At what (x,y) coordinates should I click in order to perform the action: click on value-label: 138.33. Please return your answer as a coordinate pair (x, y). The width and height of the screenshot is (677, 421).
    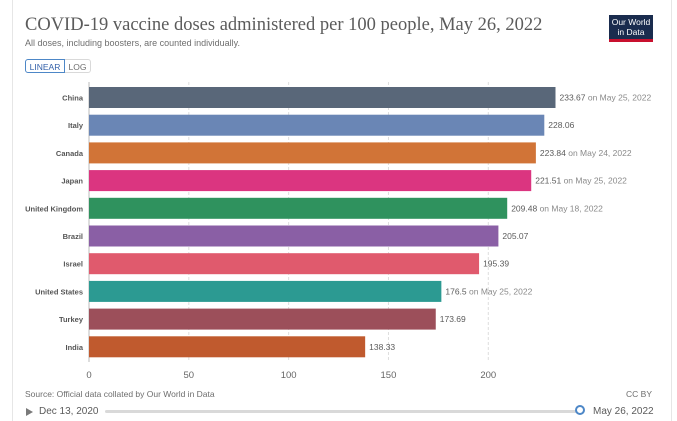
    Looking at the image, I should click on (382, 347).